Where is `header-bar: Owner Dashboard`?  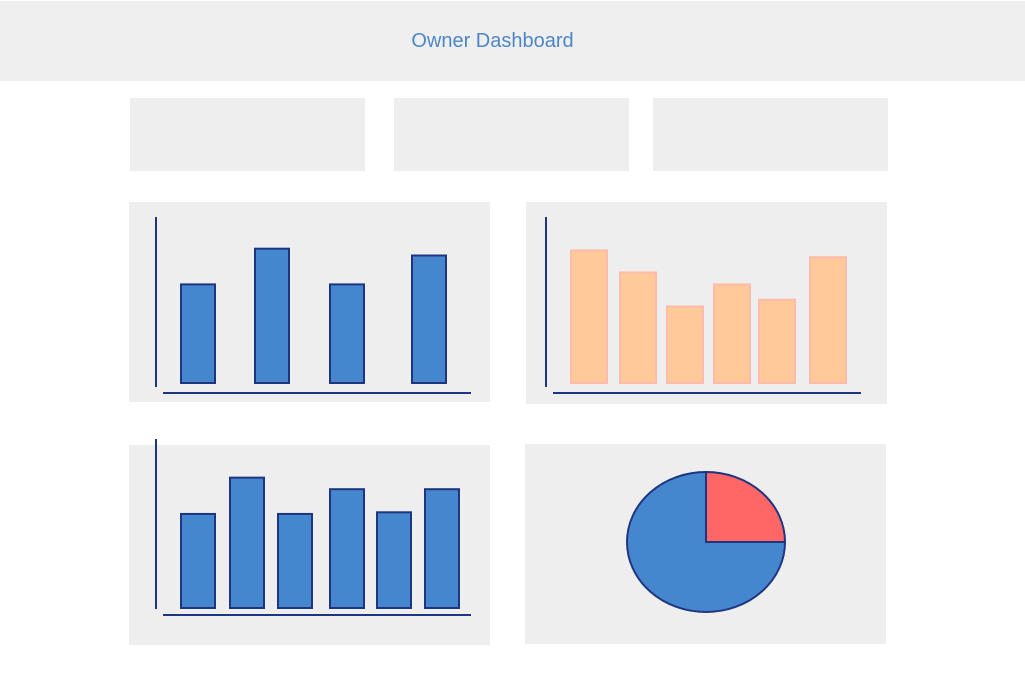
header-bar: Owner Dashboard is located at coordinates (512, 41).